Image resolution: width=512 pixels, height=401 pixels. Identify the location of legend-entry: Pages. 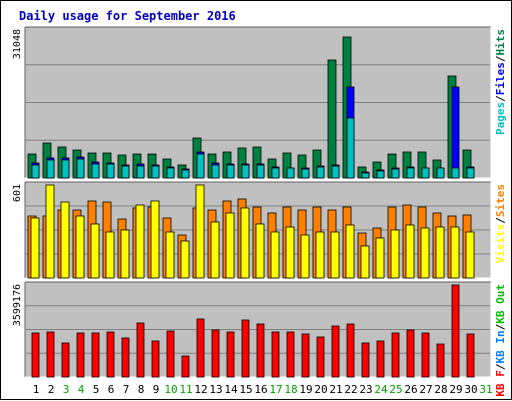
(500, 118).